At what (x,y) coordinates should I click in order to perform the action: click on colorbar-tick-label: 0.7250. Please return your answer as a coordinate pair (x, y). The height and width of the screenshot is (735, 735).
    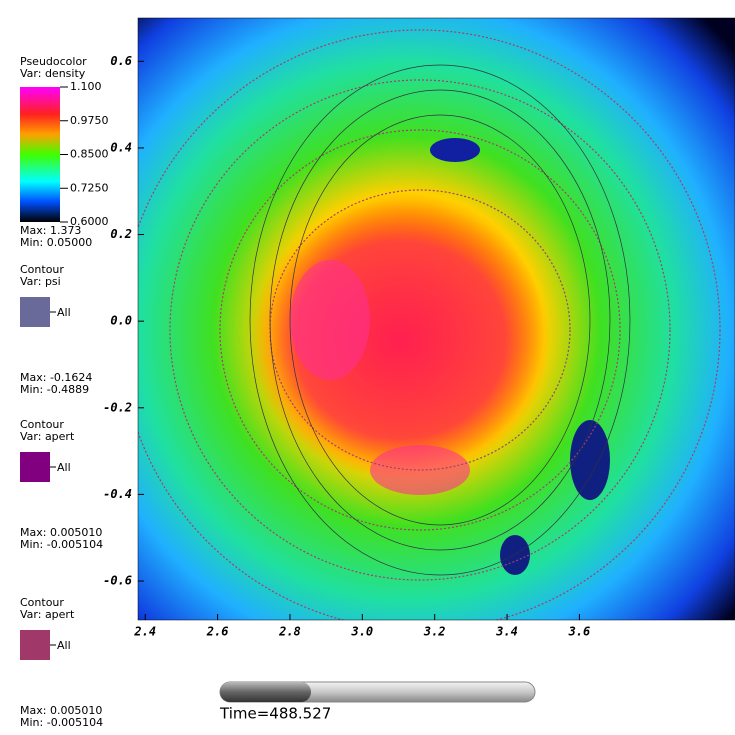
    Looking at the image, I should click on (89, 187).